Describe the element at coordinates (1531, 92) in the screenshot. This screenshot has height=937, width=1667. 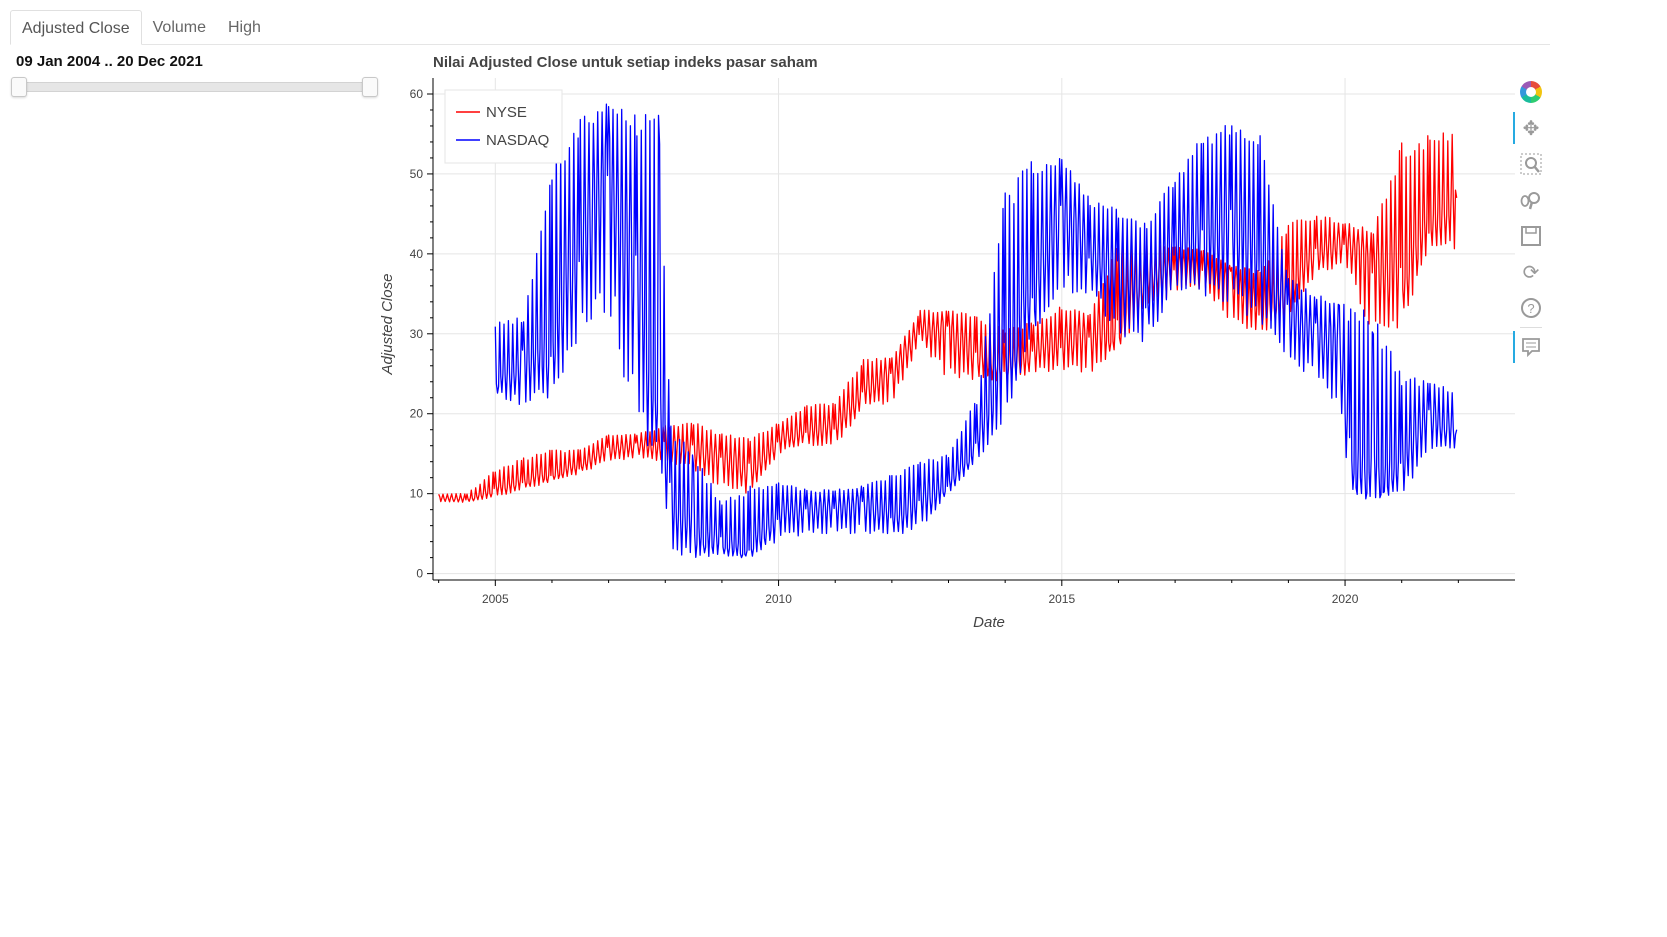
I see `bokeh-logo-icon` at that location.